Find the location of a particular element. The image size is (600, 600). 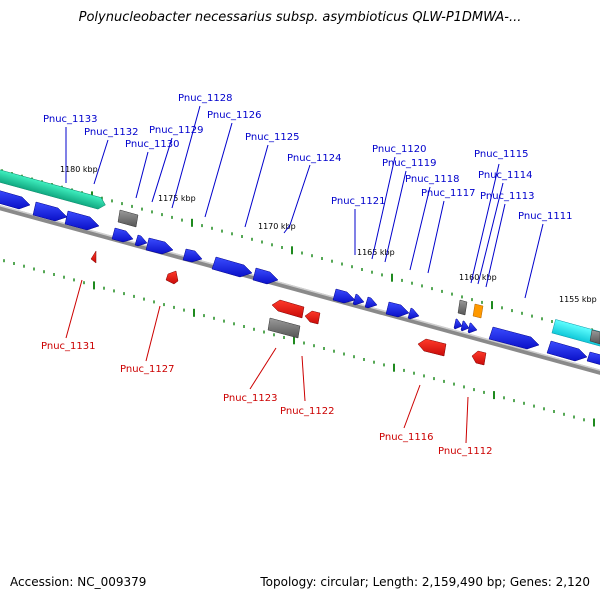

gene-label-pnuc-1125: Pnuc_1125 is located at coordinates (272, 137).